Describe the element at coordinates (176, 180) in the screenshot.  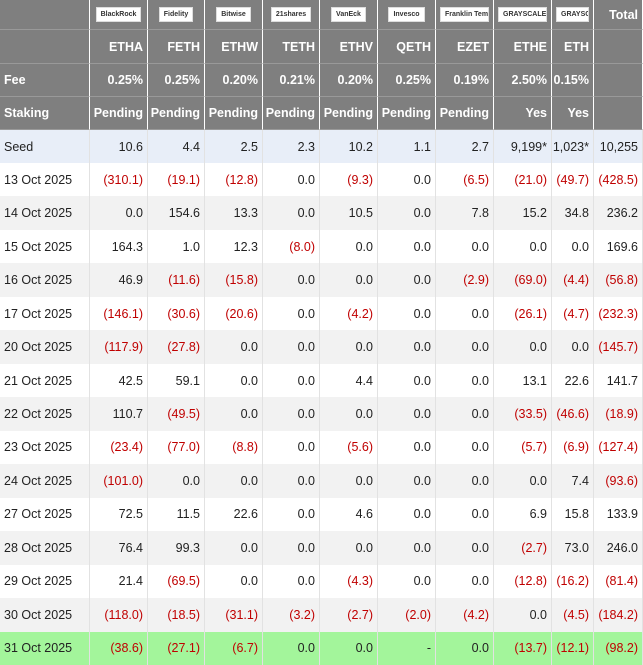
I see `flow-cell: (19.1)` at that location.